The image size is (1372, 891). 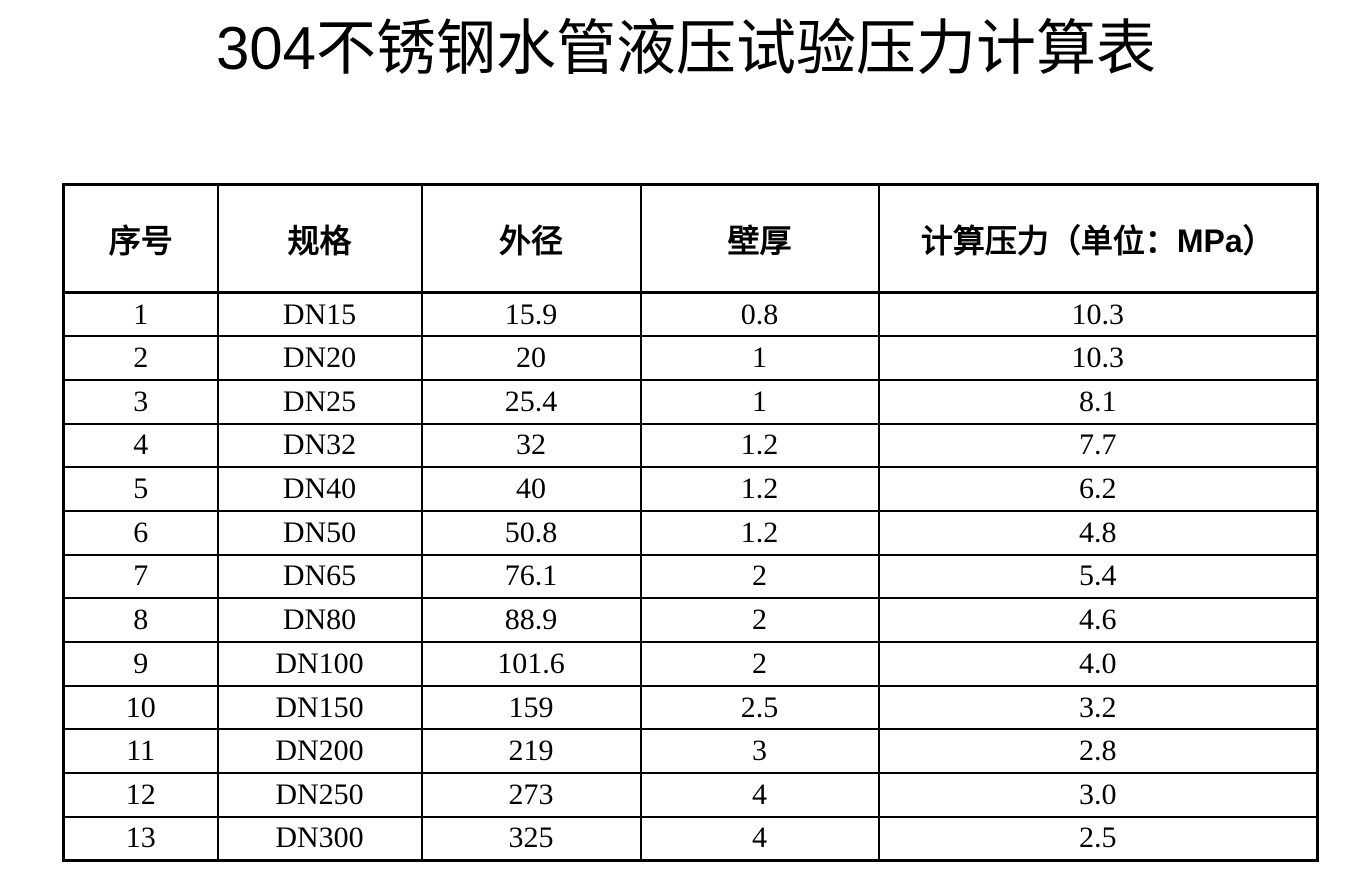 I want to click on table-cell: DN50, so click(x=319, y=532).